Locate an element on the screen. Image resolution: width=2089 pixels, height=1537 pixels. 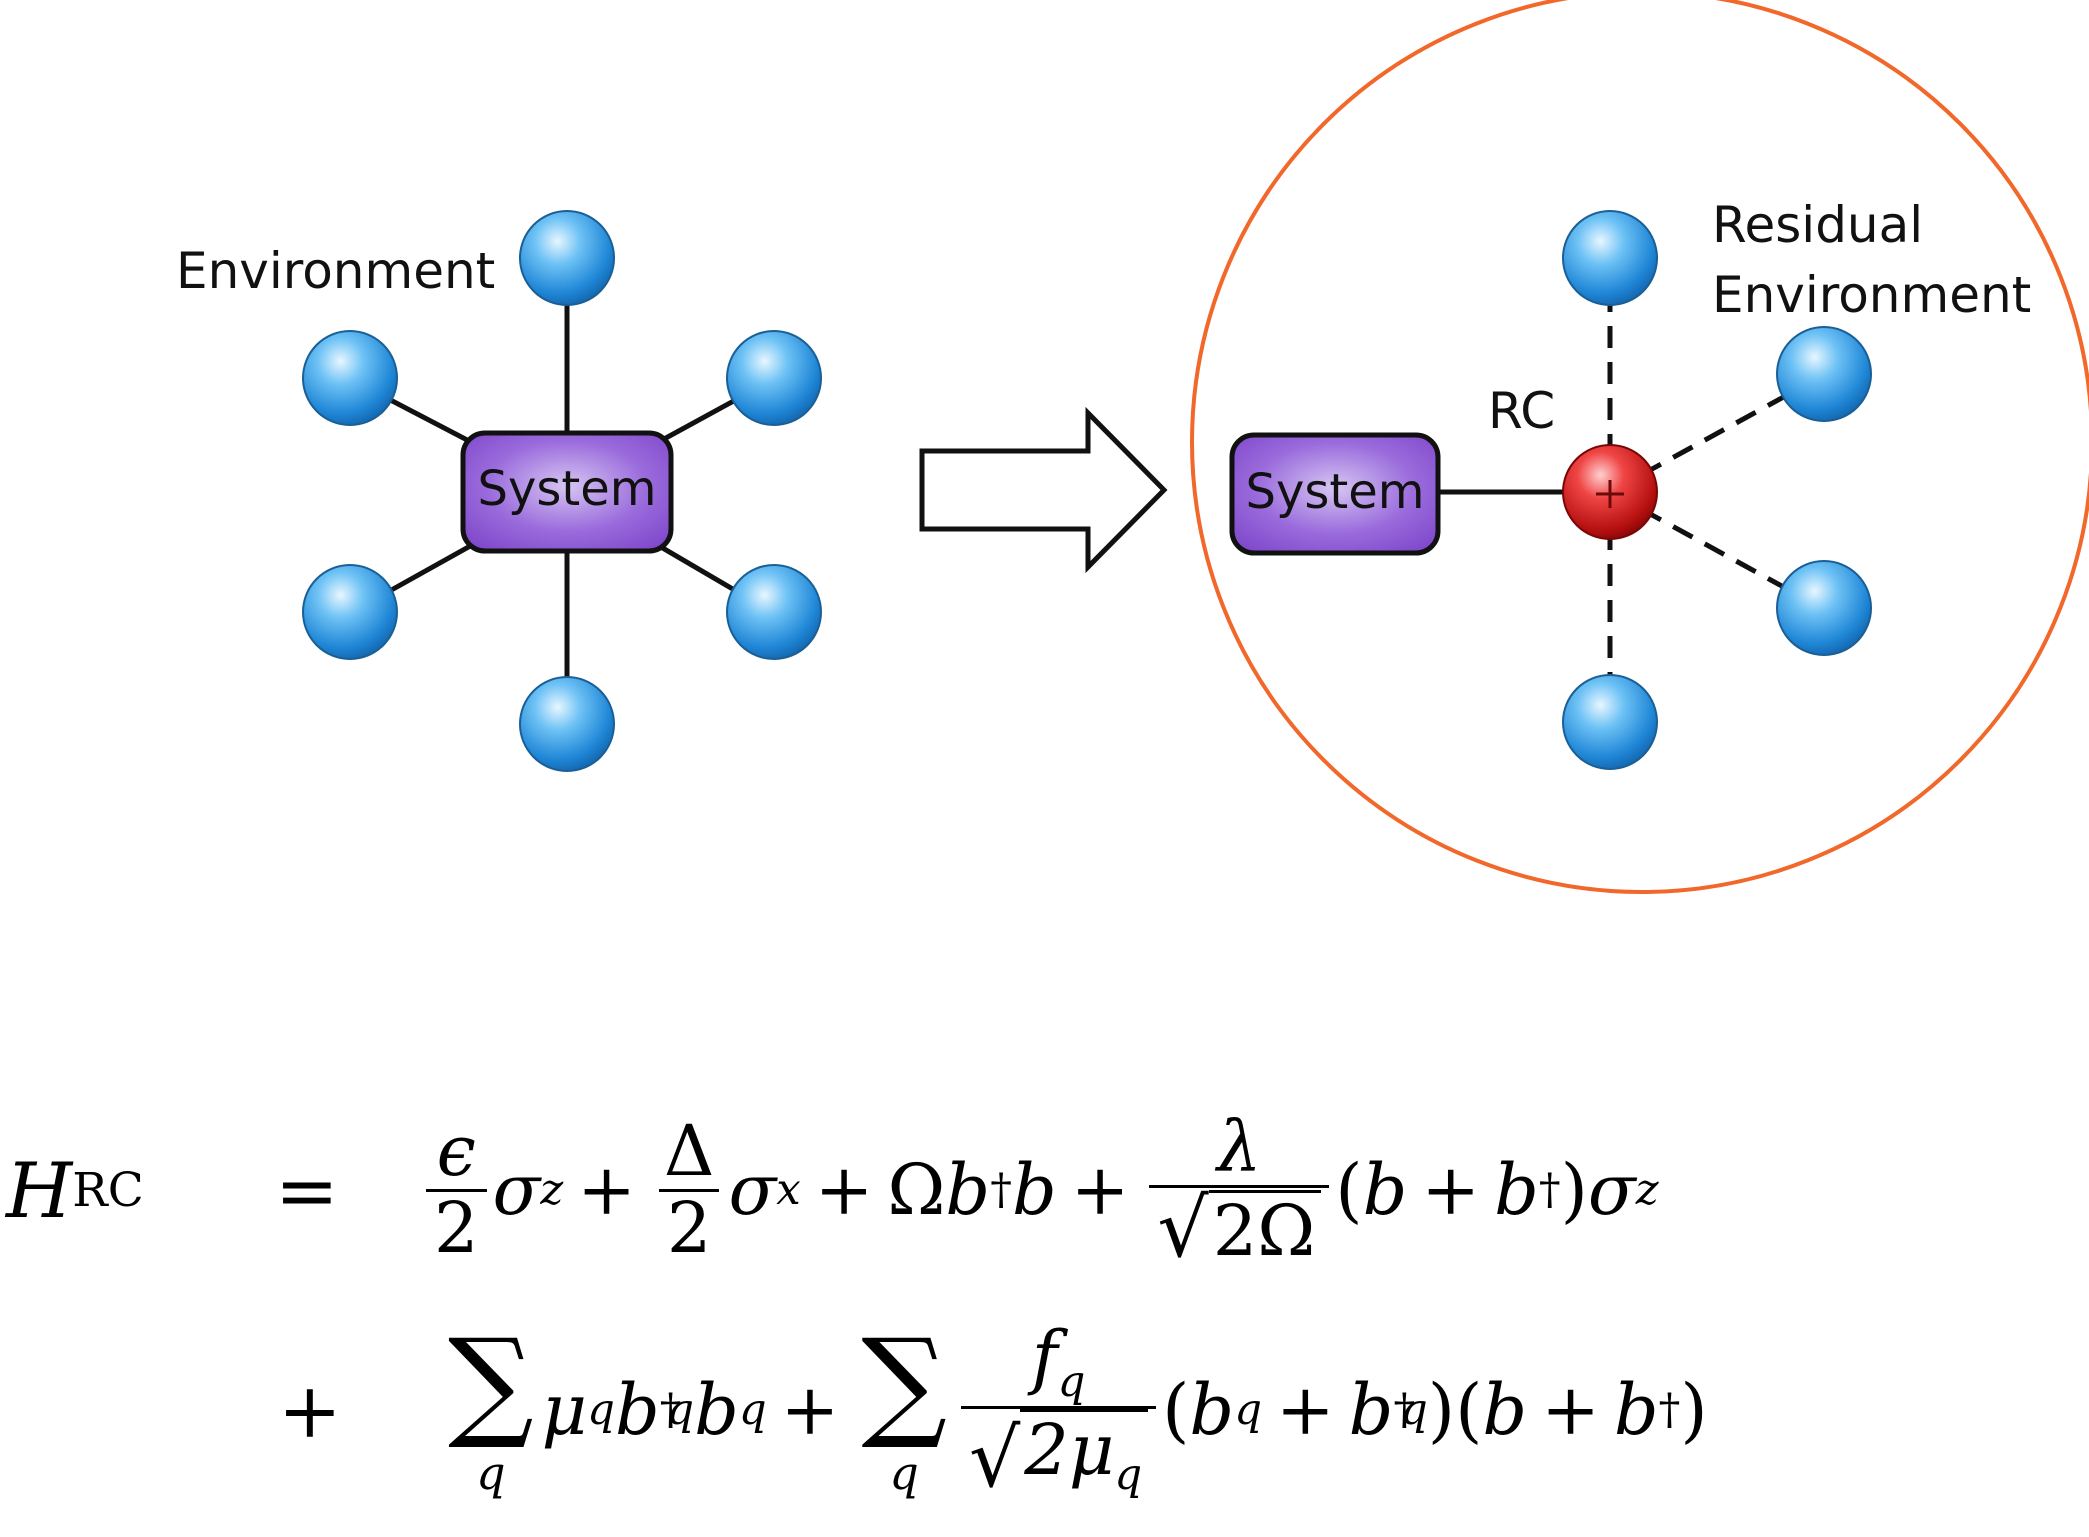
frac-lambda-over-sqrt: λ √ 2Ω is located at coordinates (1239, 1190).